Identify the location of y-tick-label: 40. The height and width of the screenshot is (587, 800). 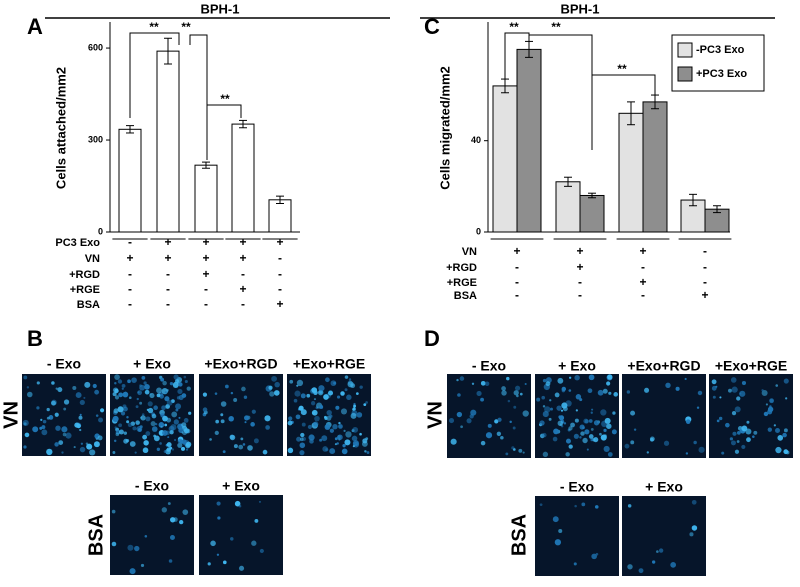
(476, 140).